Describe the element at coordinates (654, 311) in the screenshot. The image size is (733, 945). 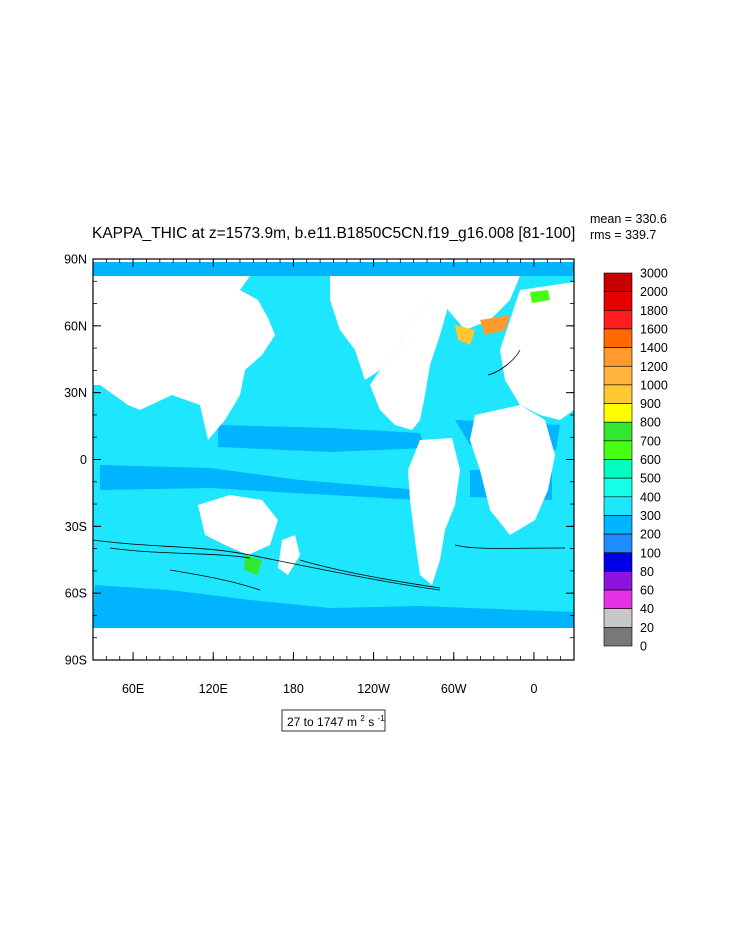
I see `colorbar-label: 1800` at that location.